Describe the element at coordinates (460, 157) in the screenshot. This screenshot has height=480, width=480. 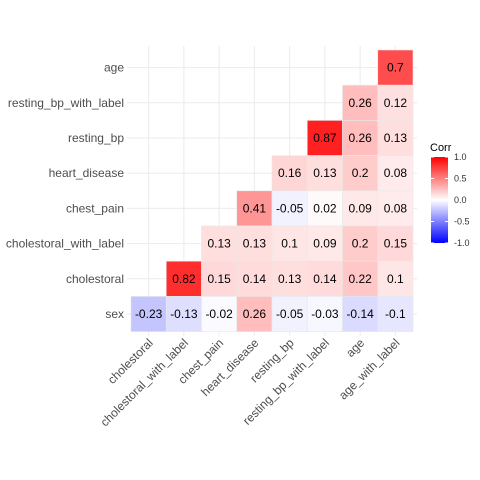
I see `legend-tick-label: 1.0` at that location.